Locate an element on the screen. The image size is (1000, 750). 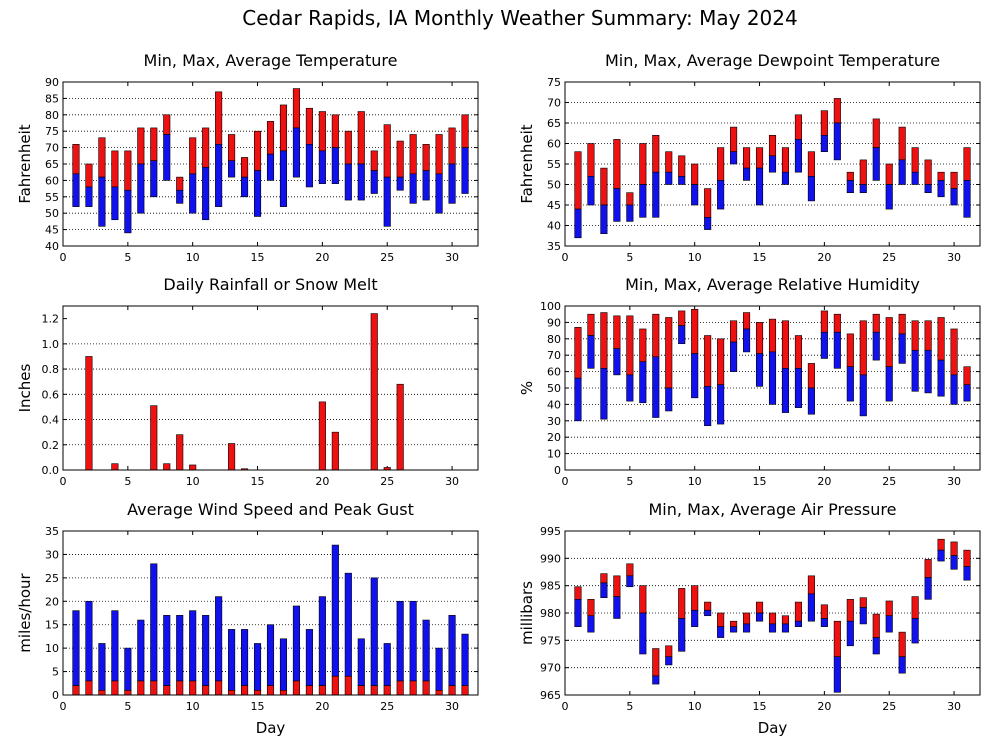
y-tick-label: 85 is located at coordinates (52, 98).